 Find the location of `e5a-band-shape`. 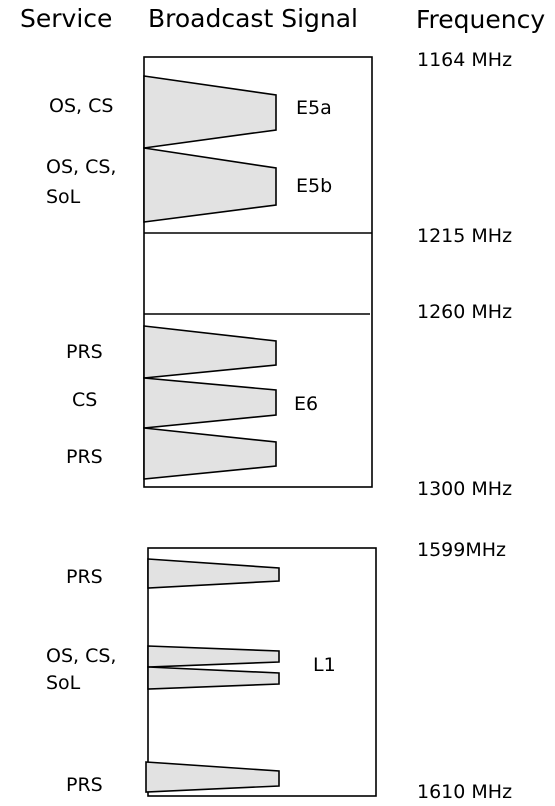

e5a-band-shape is located at coordinates (210, 112).